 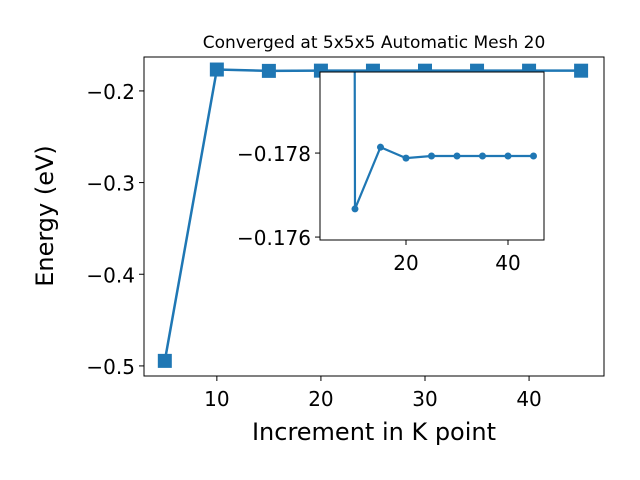 What do you see at coordinates (110, 184) in the screenshot?
I see `y-tick-label: −0.3` at bounding box center [110, 184].